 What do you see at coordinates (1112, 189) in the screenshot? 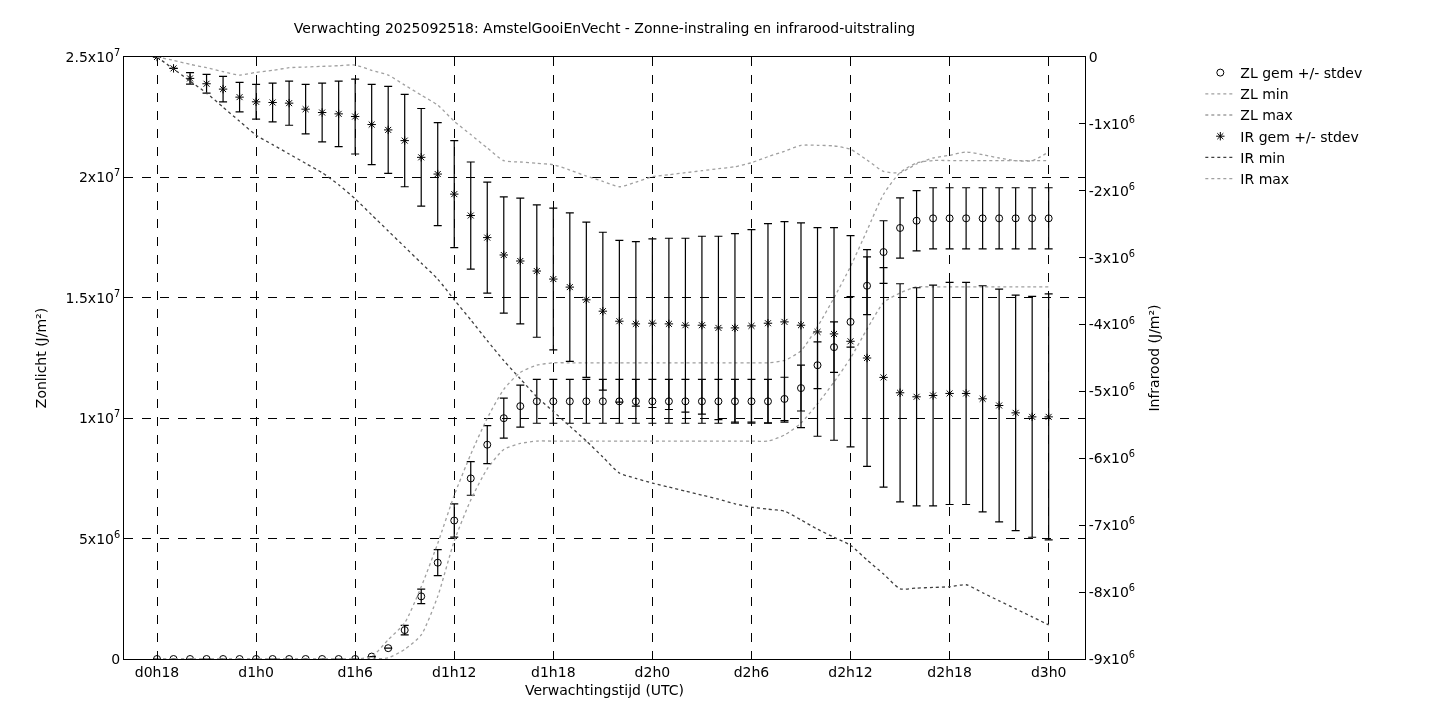
I see `y2-tick-label: -2x10$^{6}$` at bounding box center [1112, 189].